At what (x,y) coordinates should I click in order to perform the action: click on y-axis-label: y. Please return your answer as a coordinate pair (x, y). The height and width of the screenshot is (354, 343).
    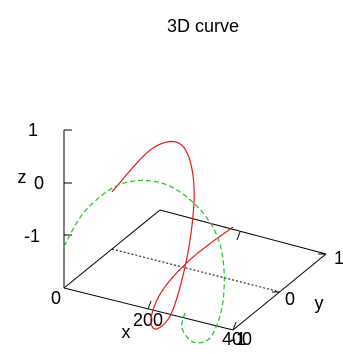
    Looking at the image, I should click on (319, 303).